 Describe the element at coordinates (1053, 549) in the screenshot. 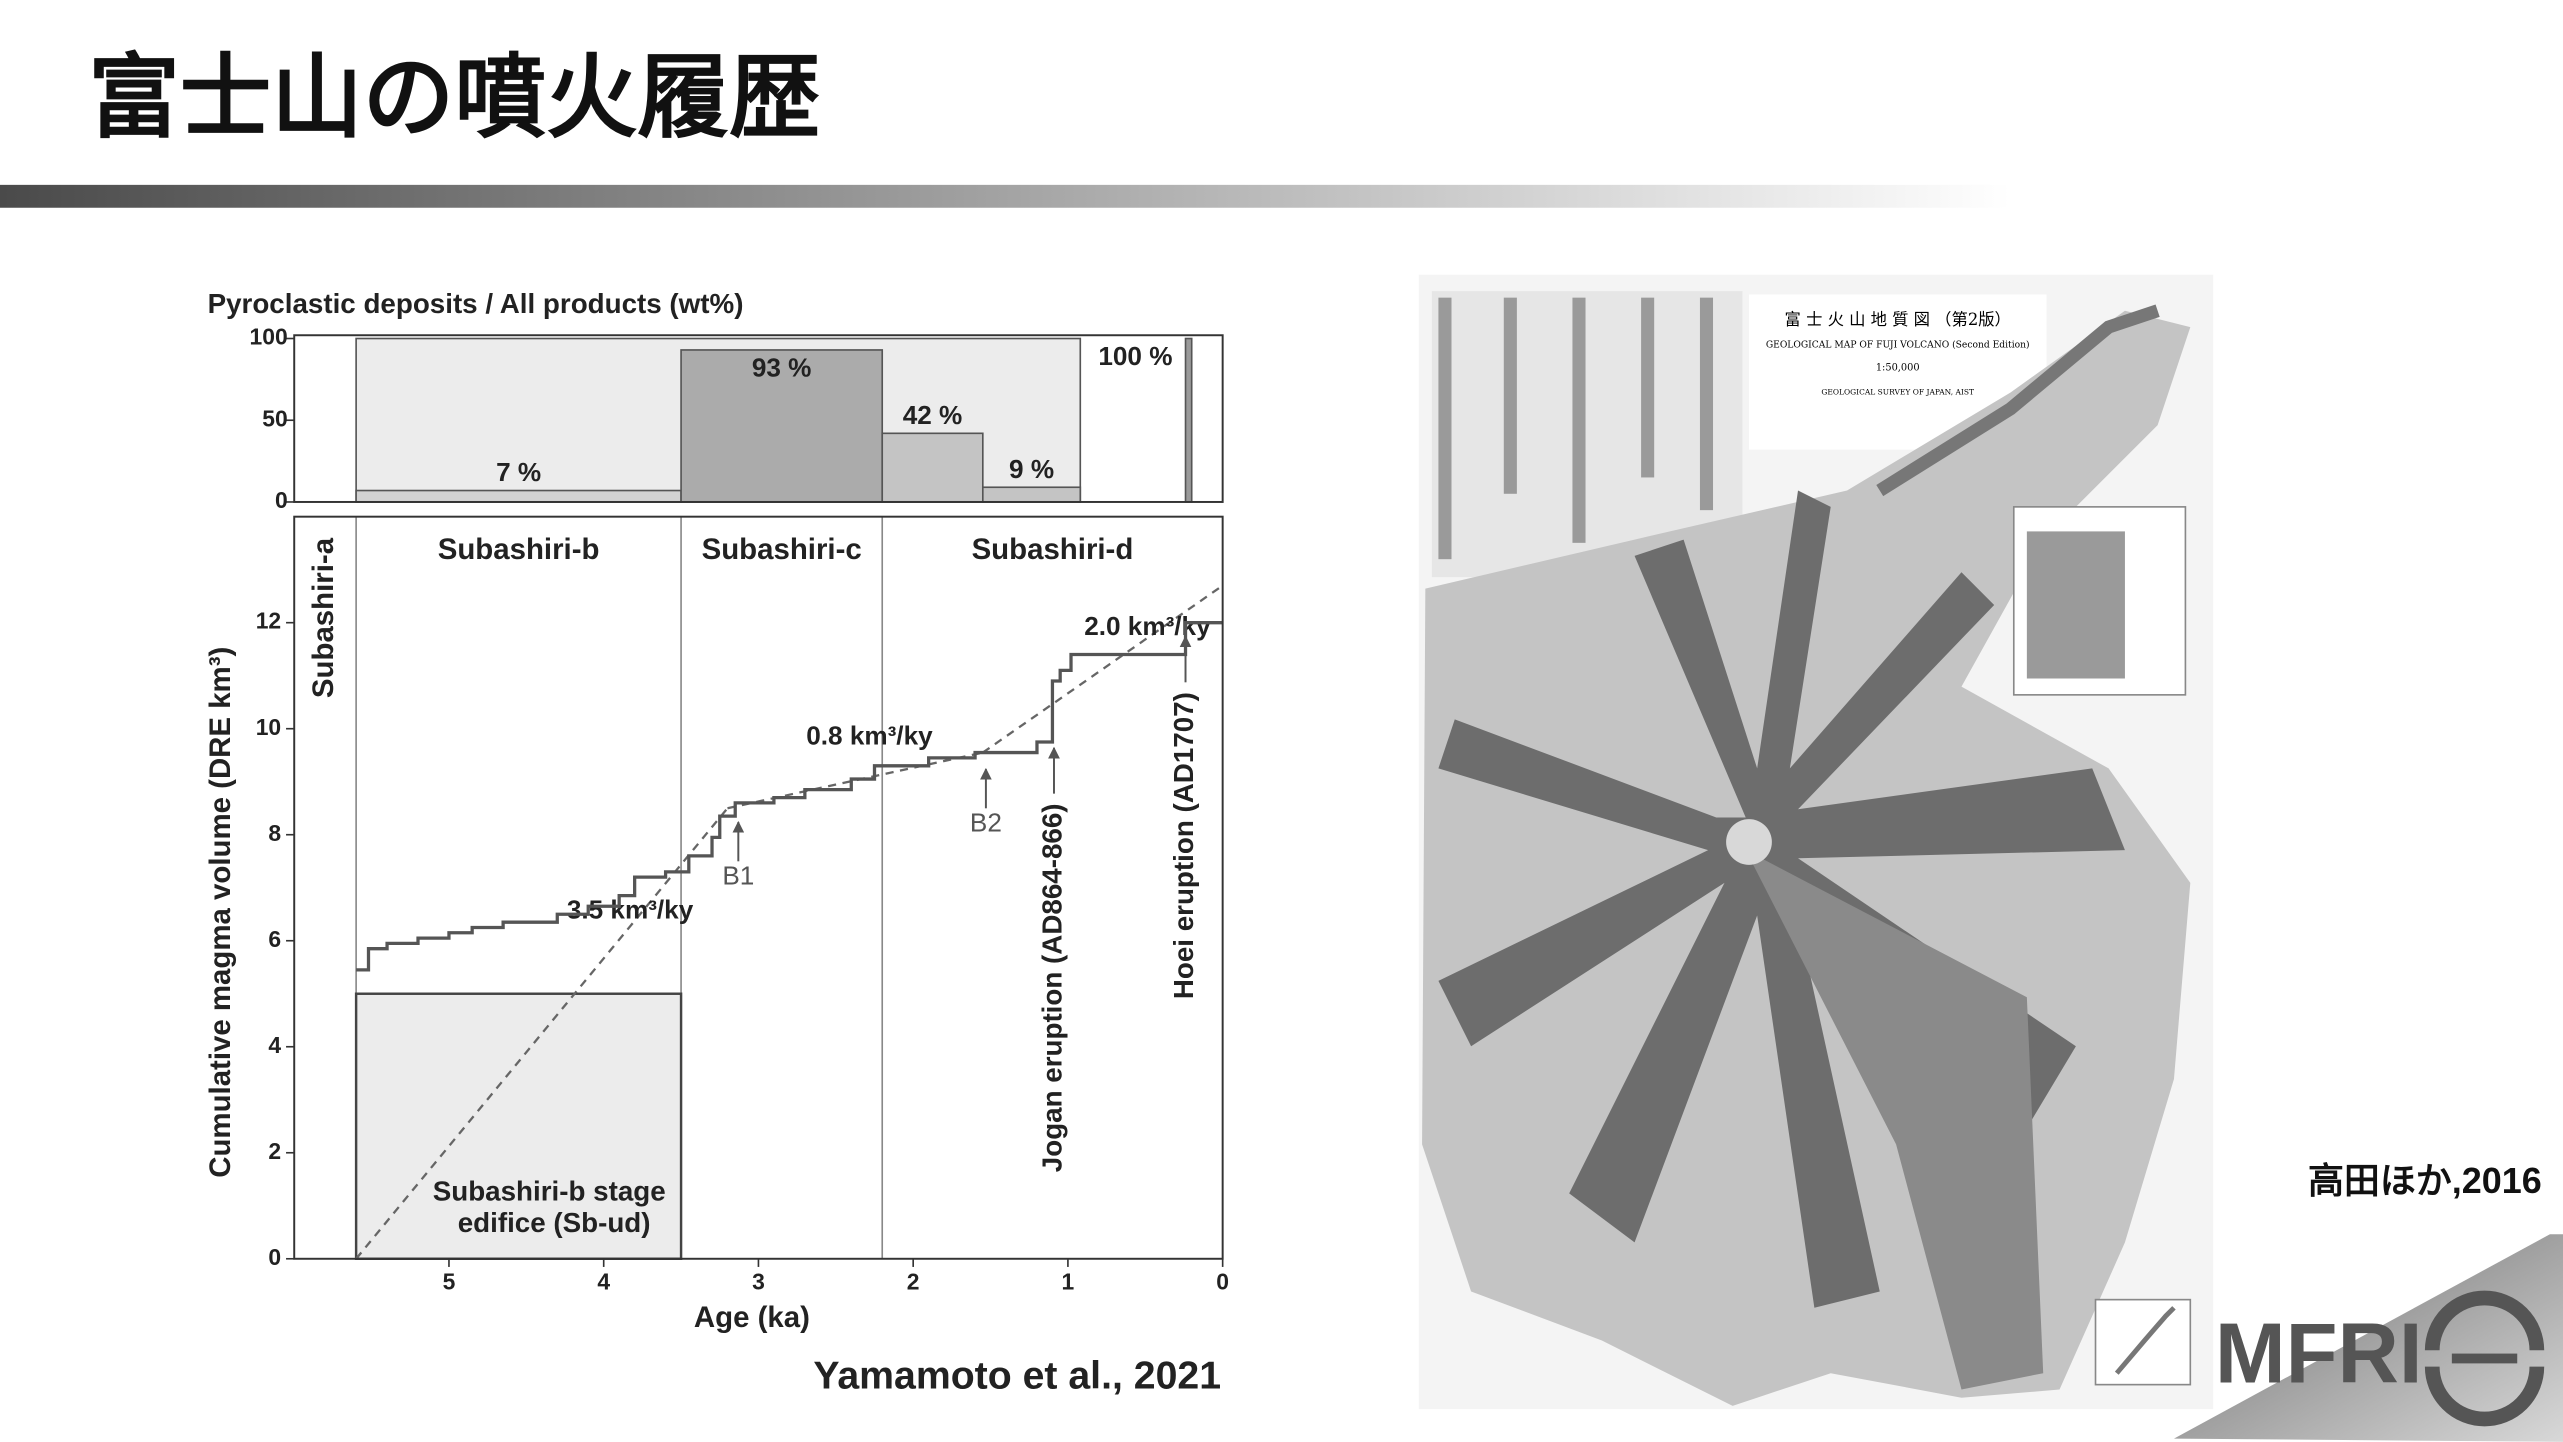

I see `stage-label: Subashiri-d` at that location.